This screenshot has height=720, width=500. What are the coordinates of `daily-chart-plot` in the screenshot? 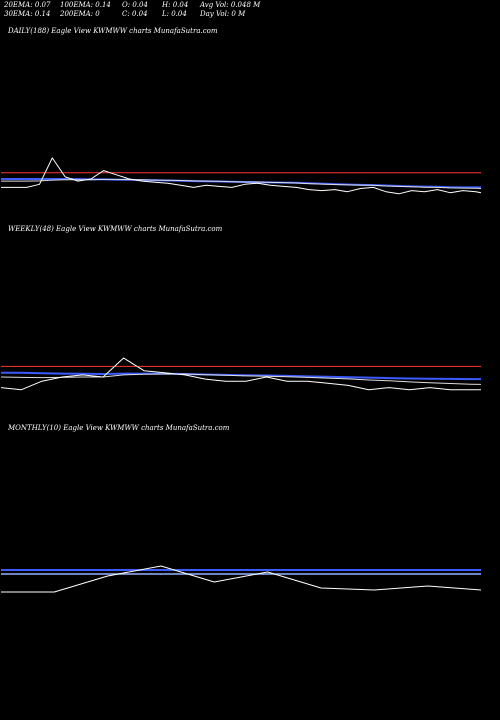 It's located at (241, 176).